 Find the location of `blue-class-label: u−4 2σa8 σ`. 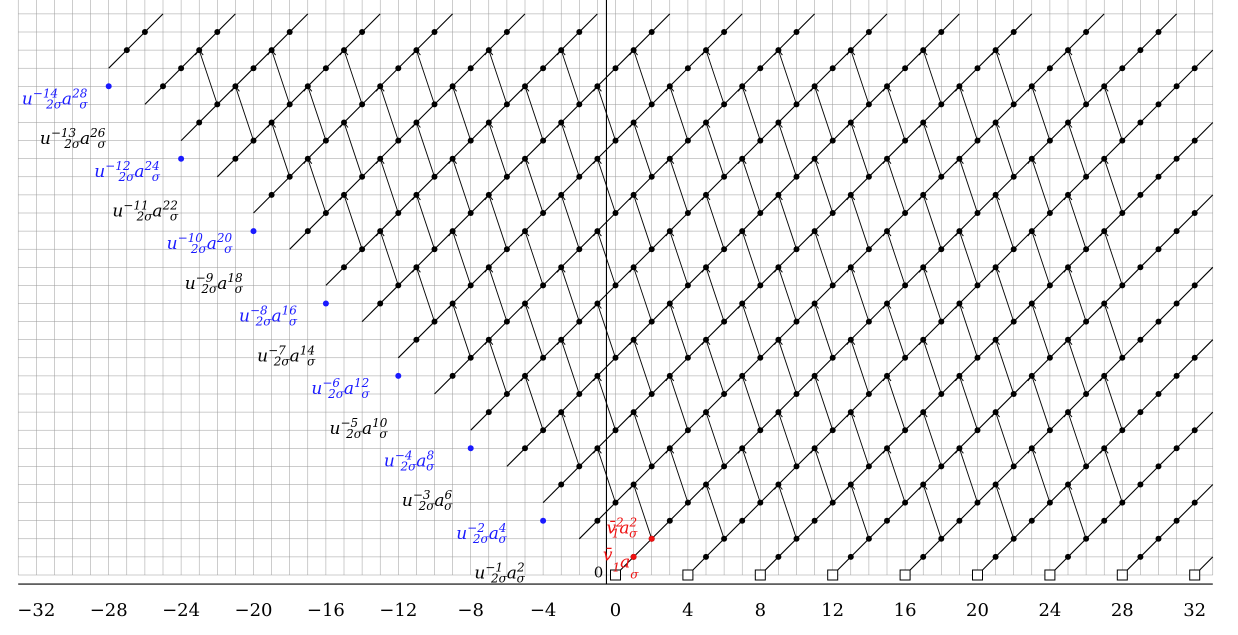

blue-class-label: u−4 2σa8 σ is located at coordinates (409, 460).